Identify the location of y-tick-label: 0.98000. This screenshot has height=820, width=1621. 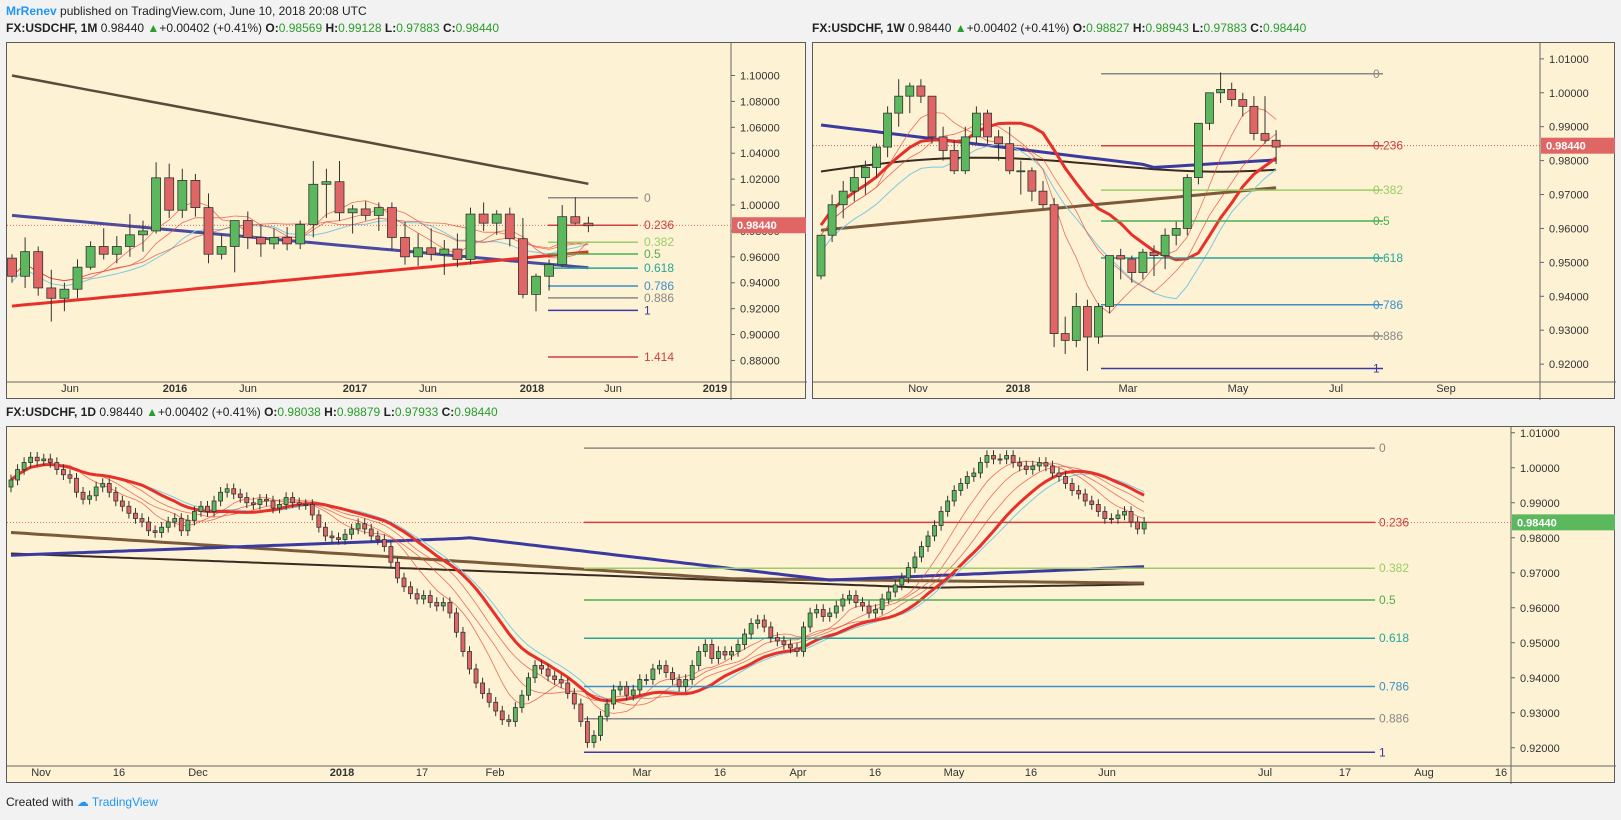
(1540, 539).